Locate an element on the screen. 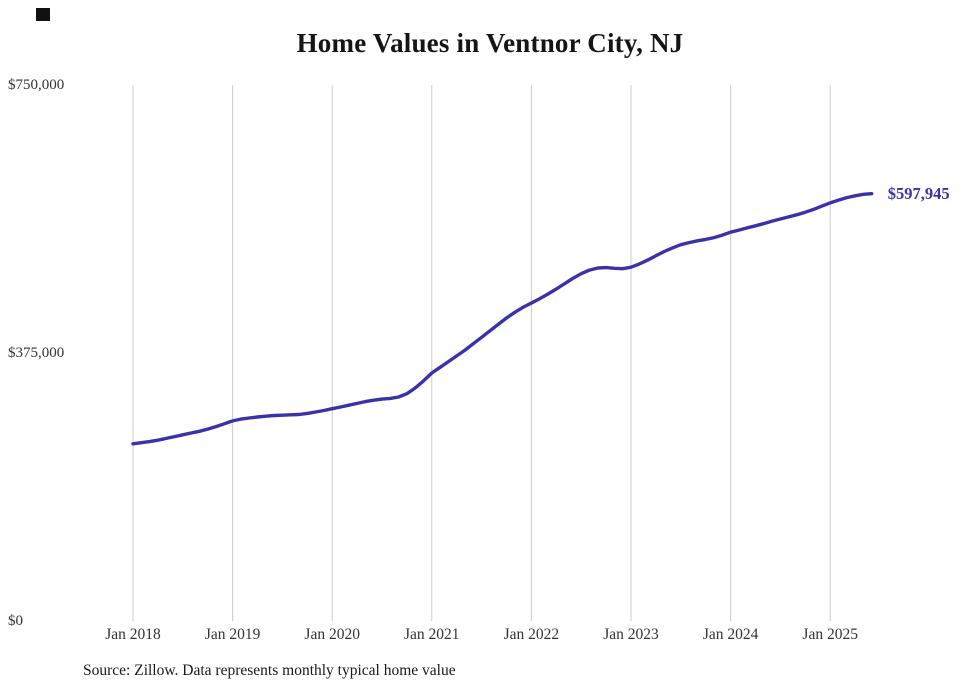  chart-title: Home Values in Ventnor City, NJ is located at coordinates (490, 43).